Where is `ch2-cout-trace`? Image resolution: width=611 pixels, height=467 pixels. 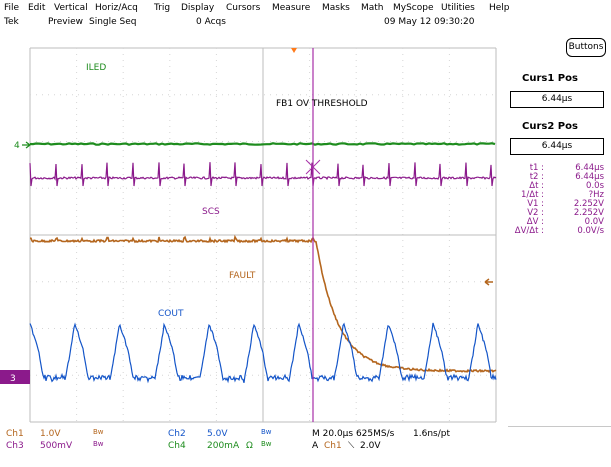
ch2-cout-trace is located at coordinates (263, 353).